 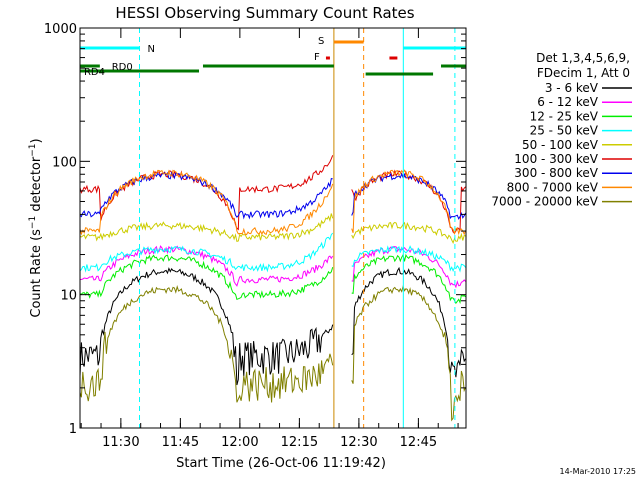 I want to click on legend-label: 3 - 6 keV, so click(x=572, y=88).